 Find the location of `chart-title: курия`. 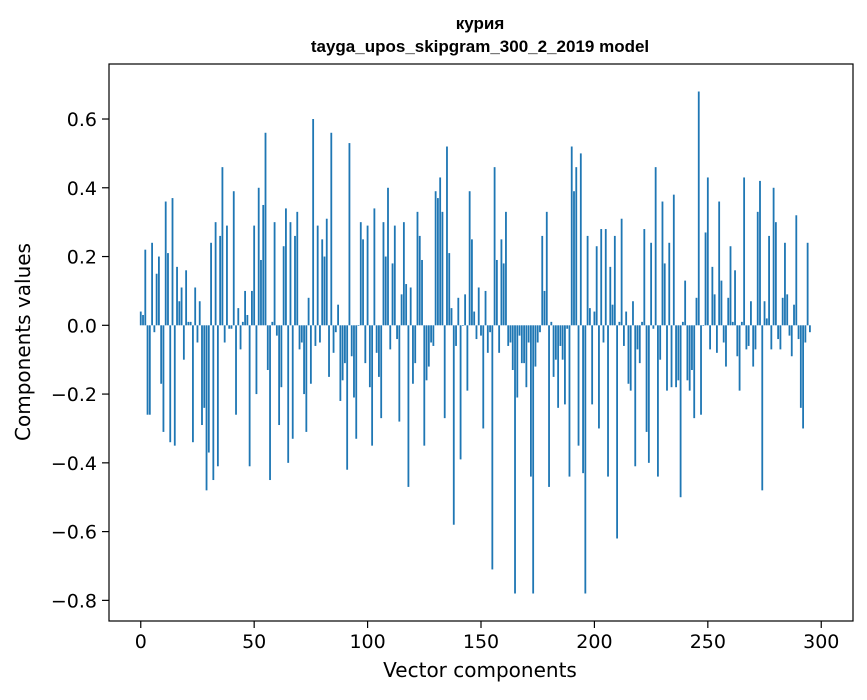

chart-title: курия is located at coordinates (480, 23).